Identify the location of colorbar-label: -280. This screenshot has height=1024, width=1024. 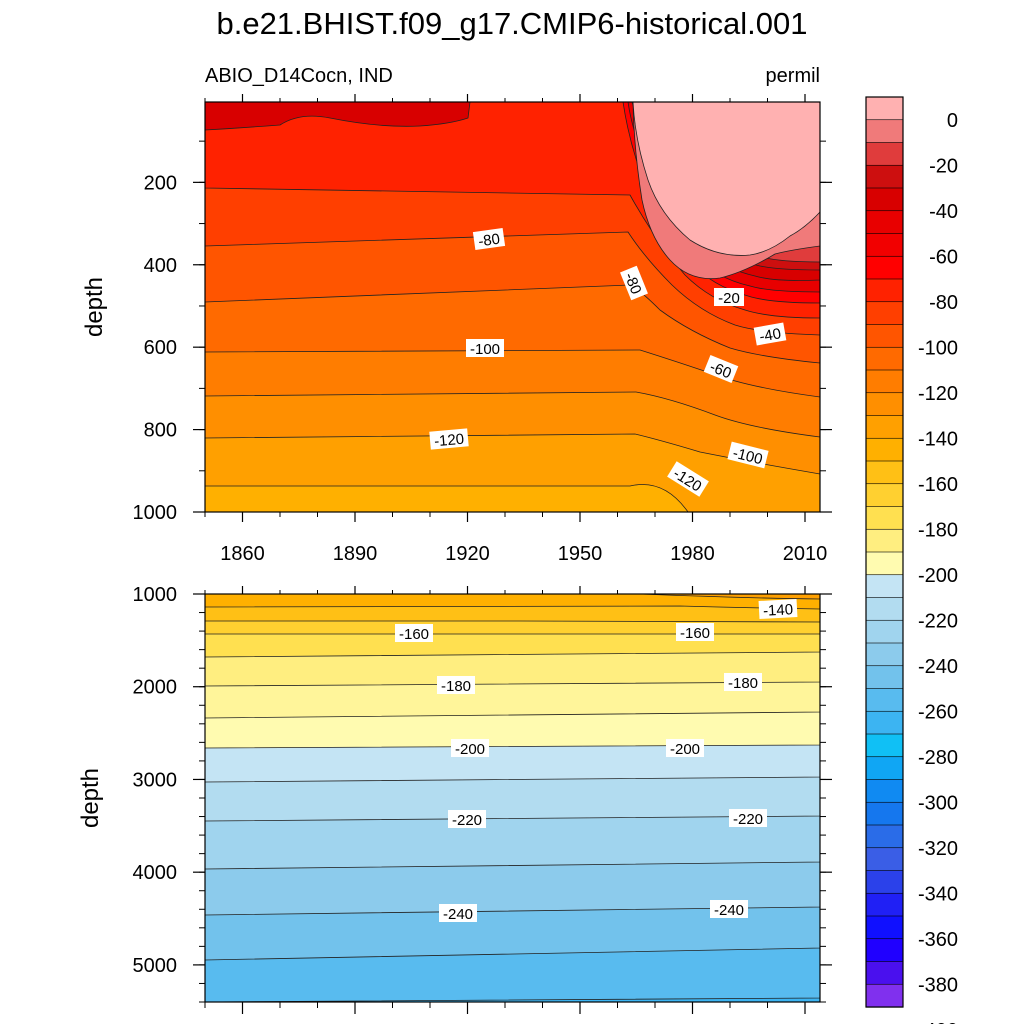
(938, 758).